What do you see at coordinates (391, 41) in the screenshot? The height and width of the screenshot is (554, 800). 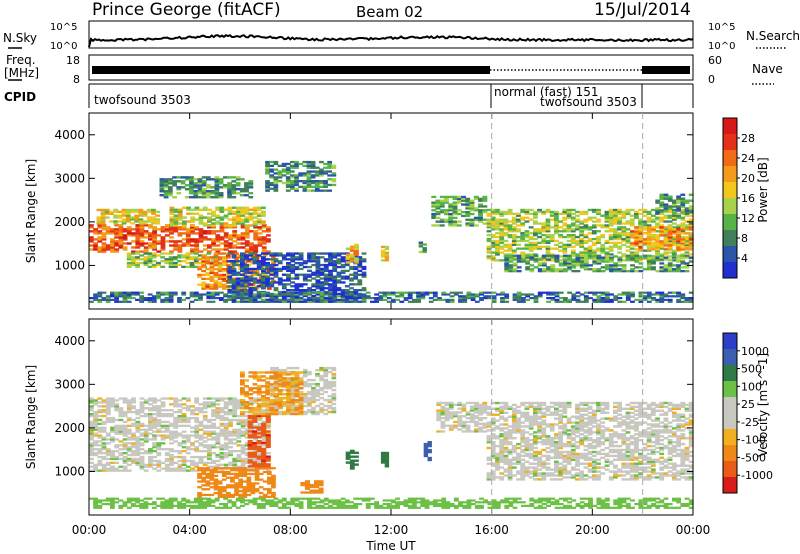 I see `nsky-trace` at bounding box center [391, 41].